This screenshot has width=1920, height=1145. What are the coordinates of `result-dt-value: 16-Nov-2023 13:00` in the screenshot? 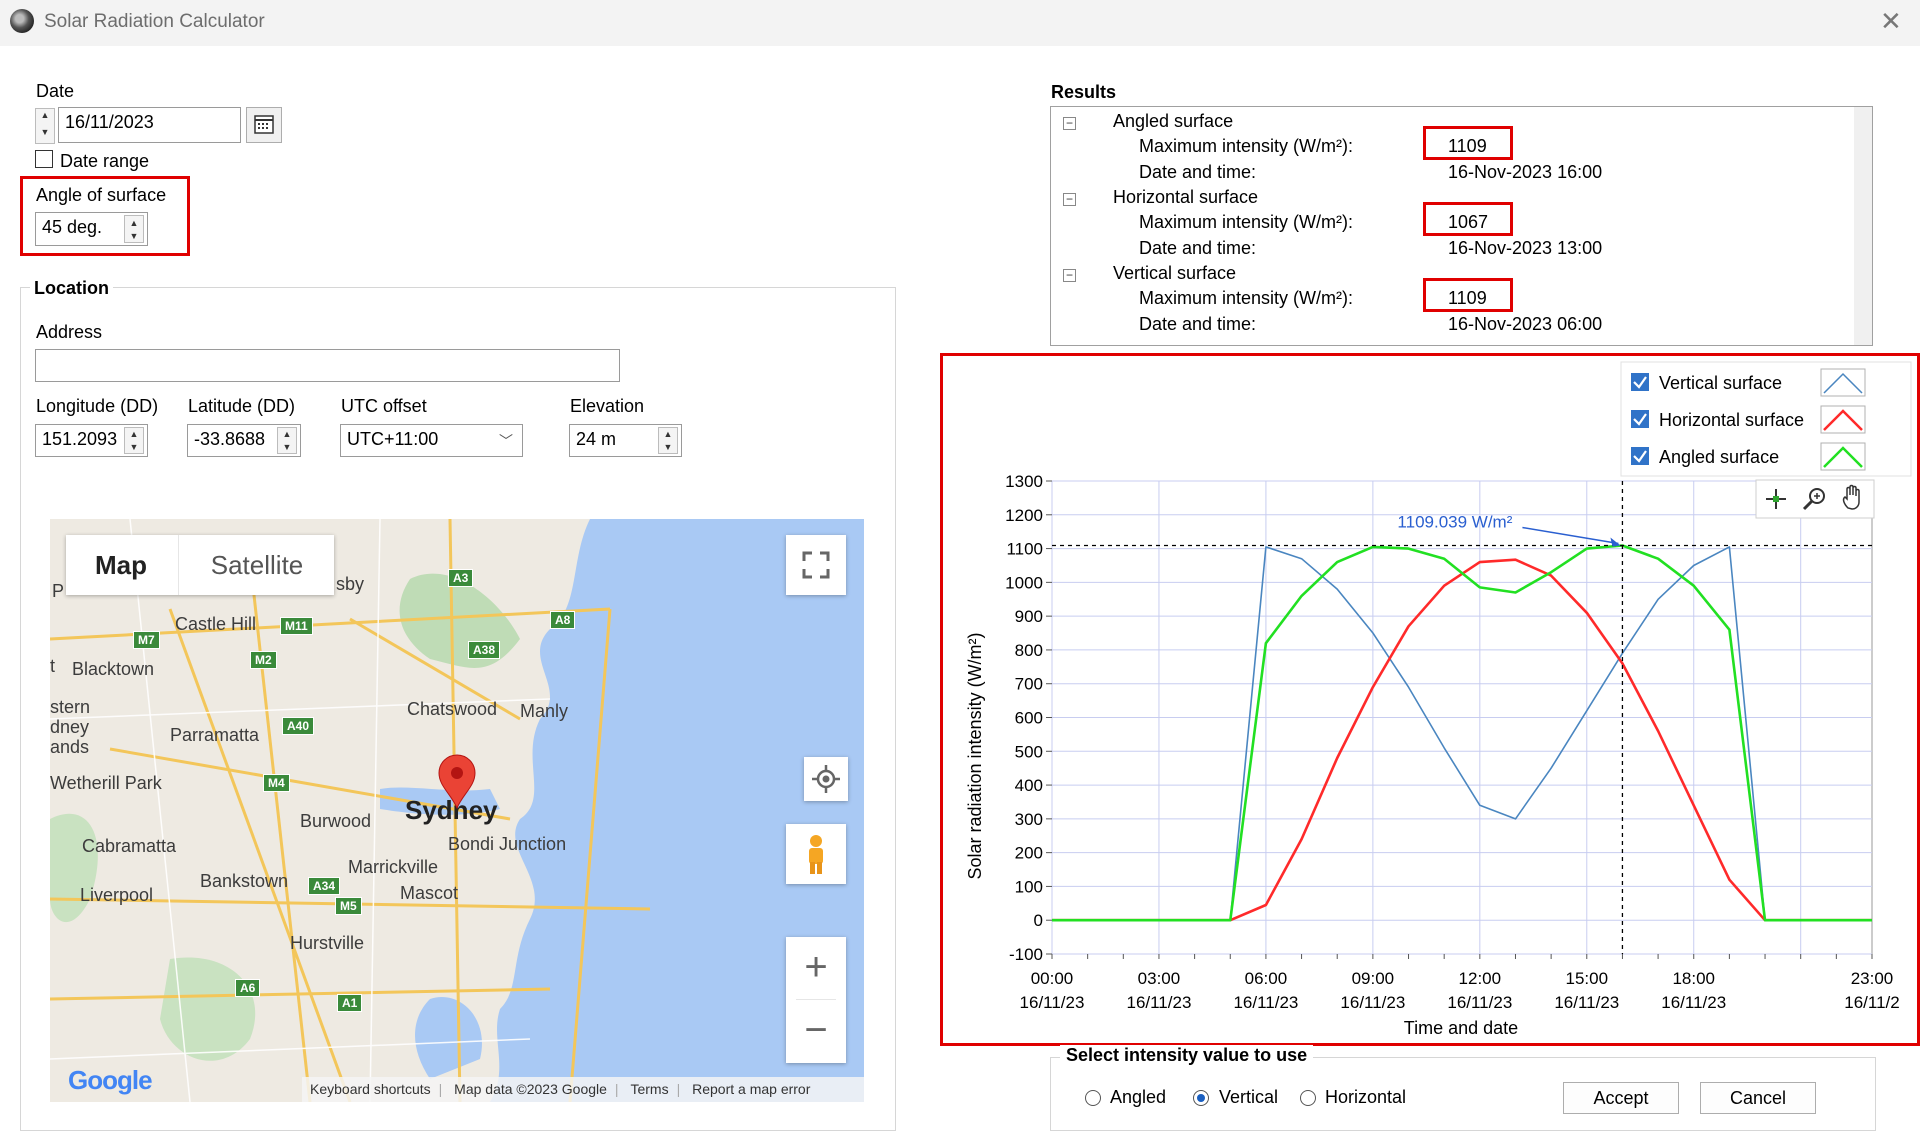 It's located at (1525, 248).